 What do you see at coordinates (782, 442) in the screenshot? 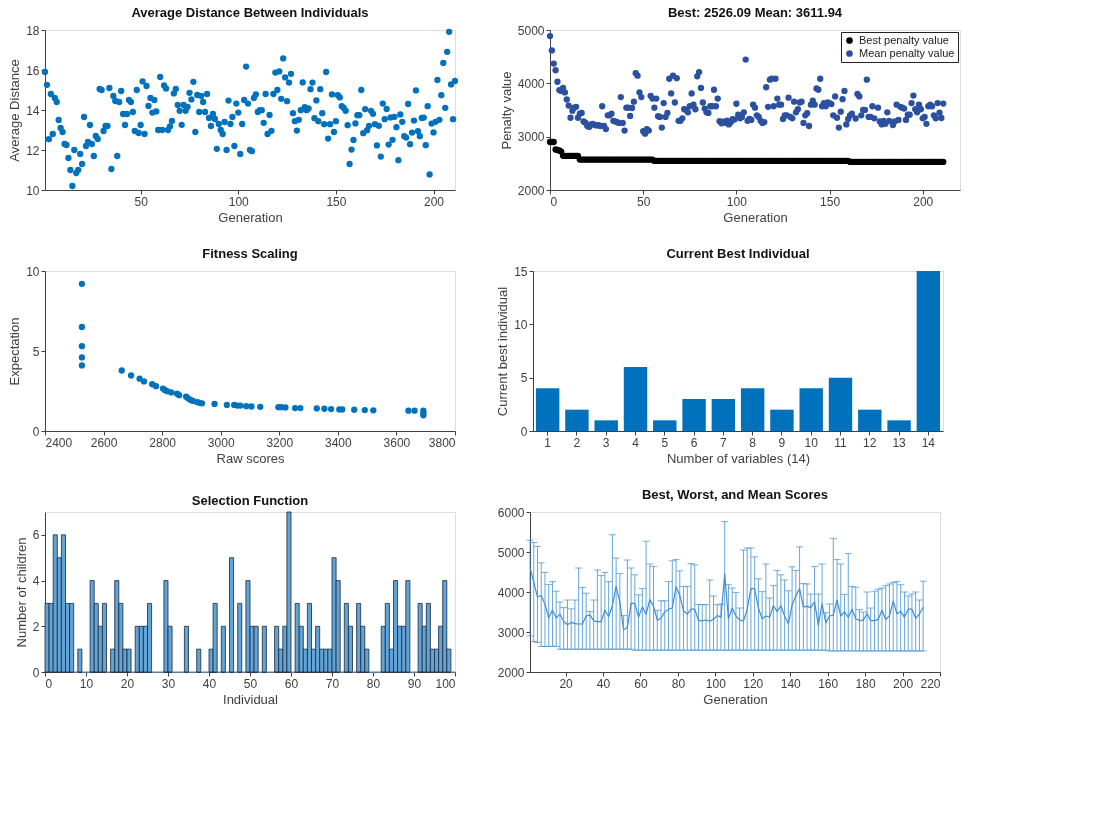
I see `x-tick-label: 9` at bounding box center [782, 442].